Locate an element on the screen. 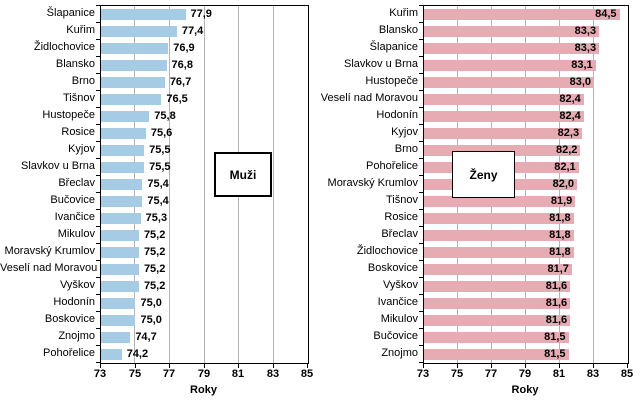 Image resolution: width=641 pixels, height=401 pixels. x-tick-label: 85 is located at coordinates (627, 374).